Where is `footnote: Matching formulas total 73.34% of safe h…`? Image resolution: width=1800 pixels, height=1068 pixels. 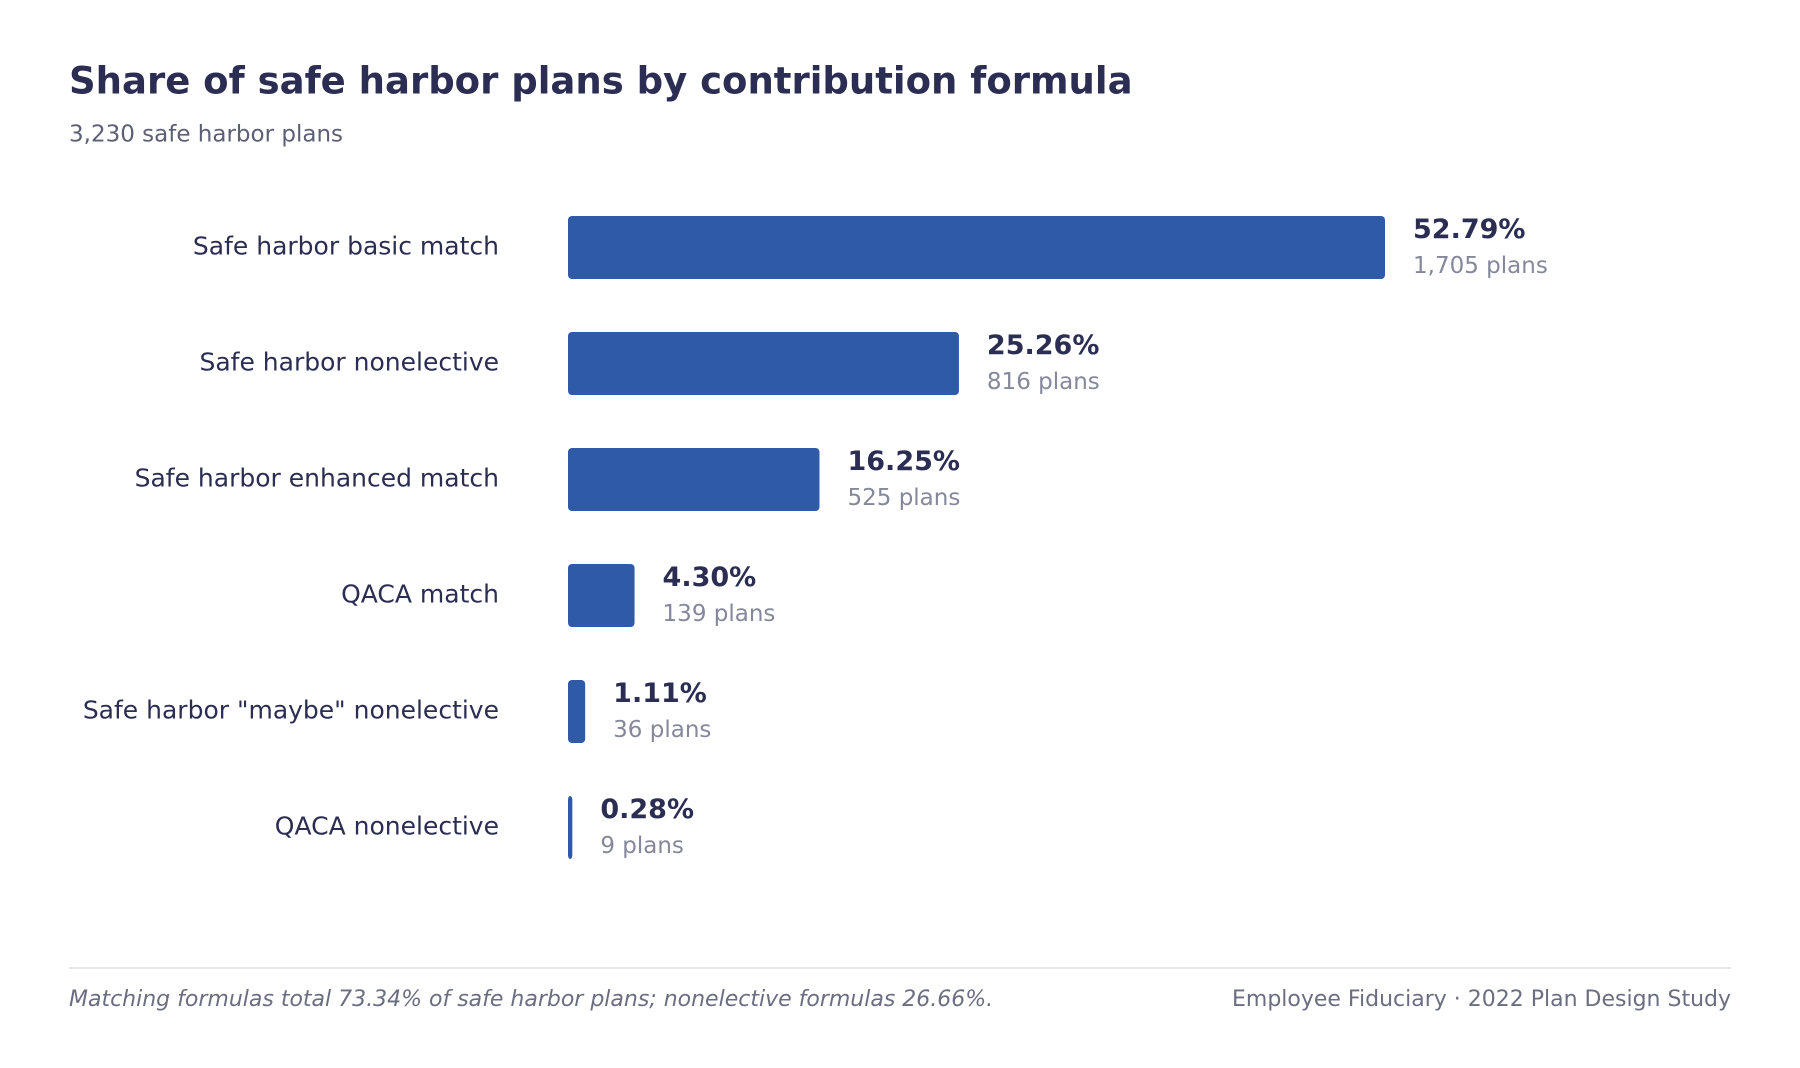
footnote: Matching formulas total 73.34% of safe h… is located at coordinates (531, 999).